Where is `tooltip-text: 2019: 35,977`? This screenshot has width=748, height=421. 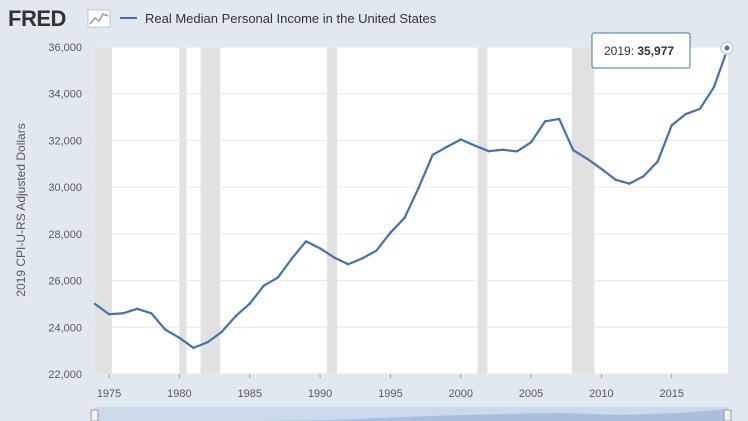 tooltip-text: 2019: 35,977 is located at coordinates (639, 51).